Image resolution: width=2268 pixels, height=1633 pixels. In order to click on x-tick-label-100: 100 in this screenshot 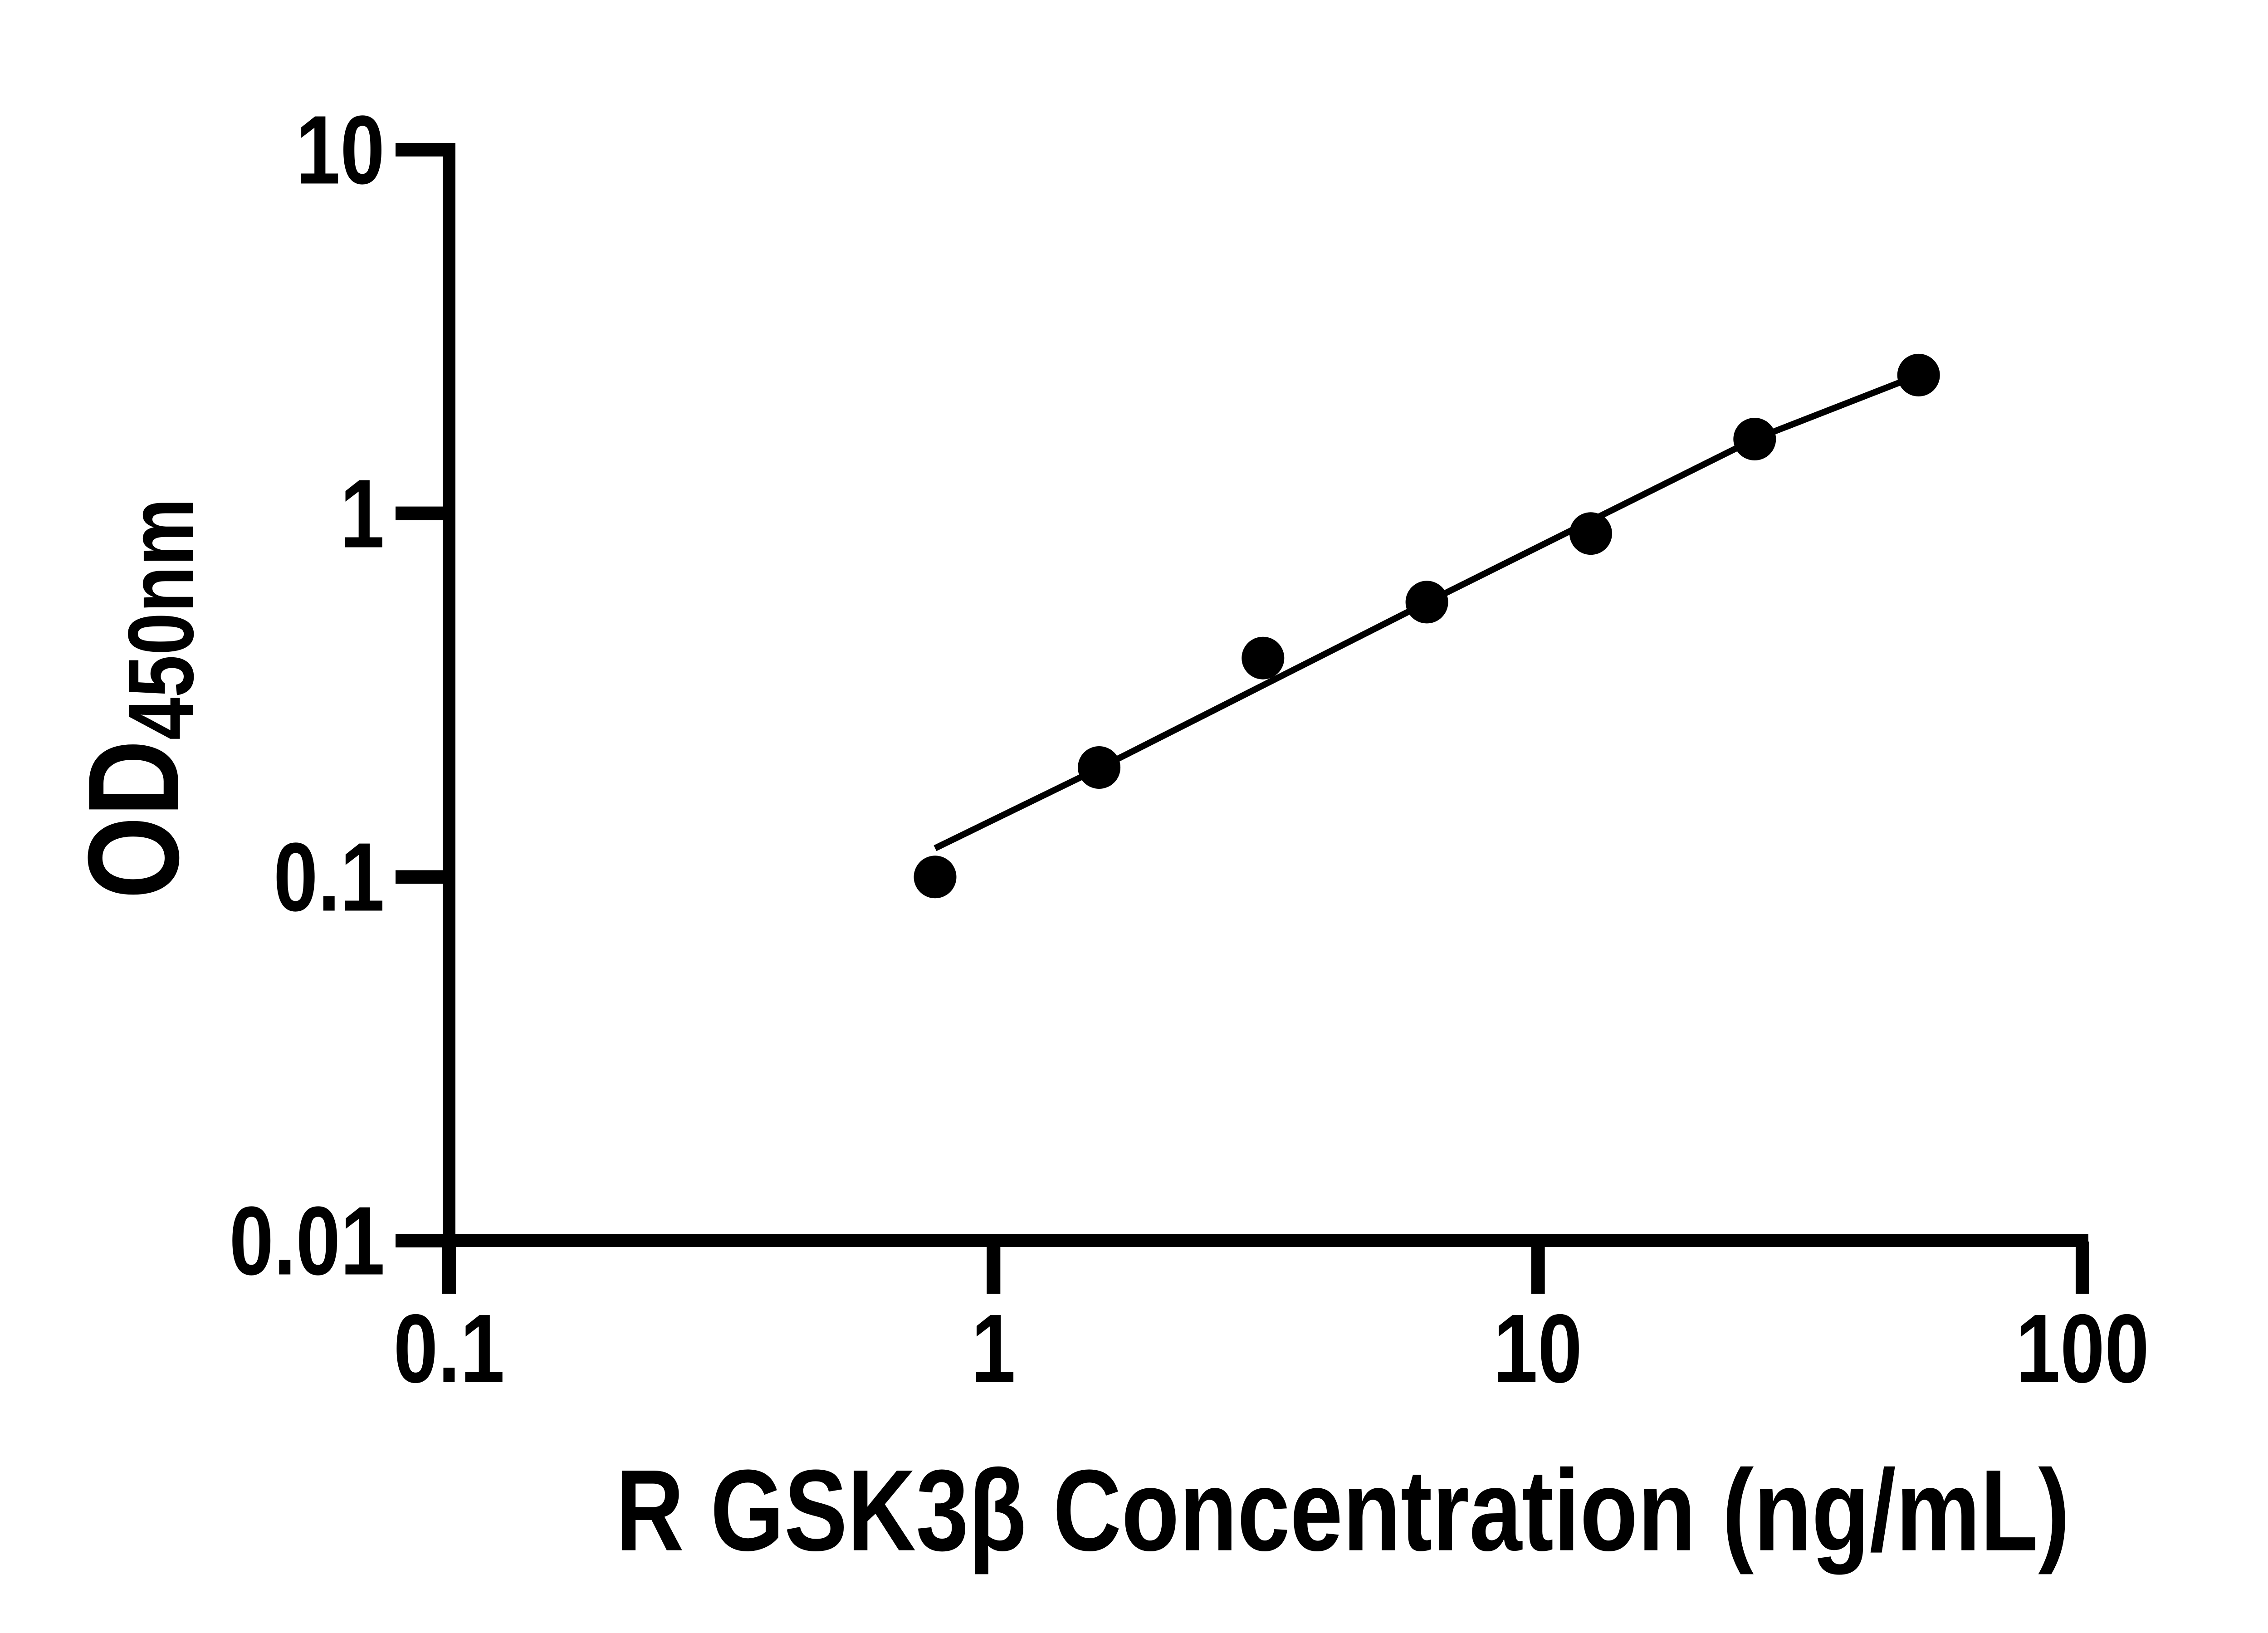, I will do `click(2083, 1348)`.